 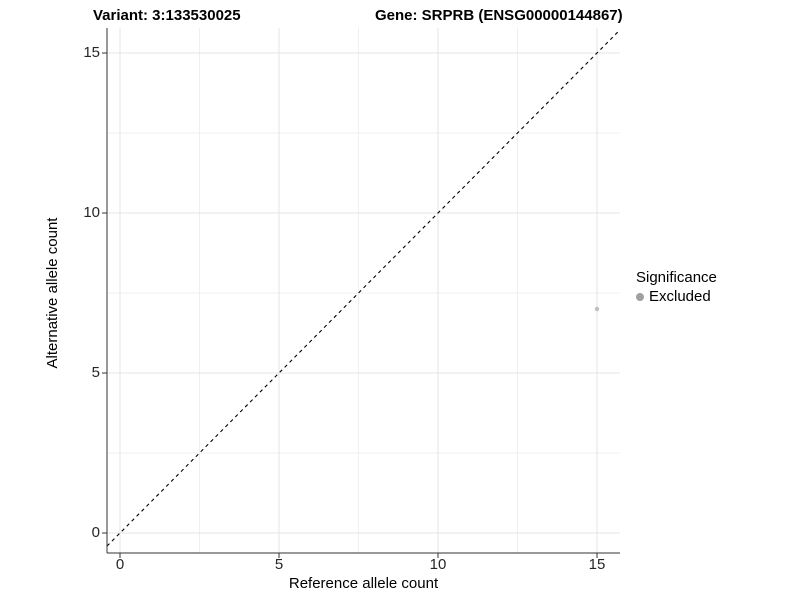 I want to click on x-axis-title: Reference allele count, so click(x=363, y=583).